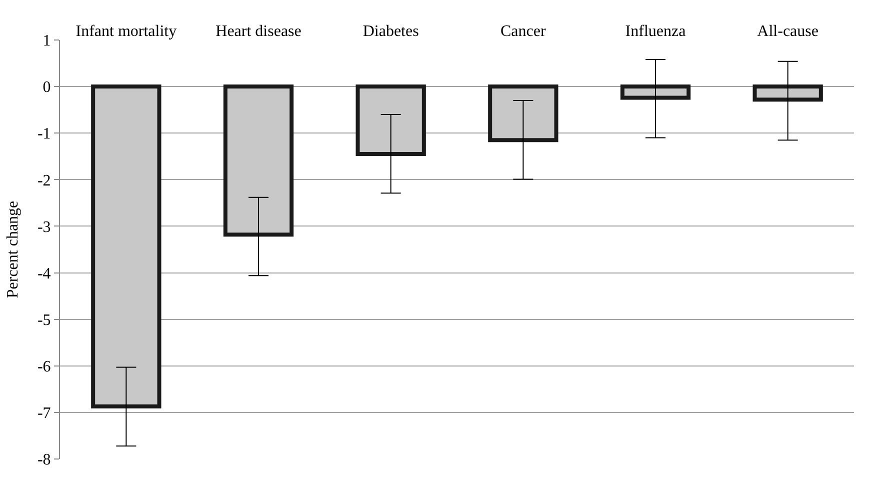 Image resolution: width=869 pixels, height=479 pixels. Describe the element at coordinates (44, 413) in the screenshot. I see `y-tick-label: -7` at that location.